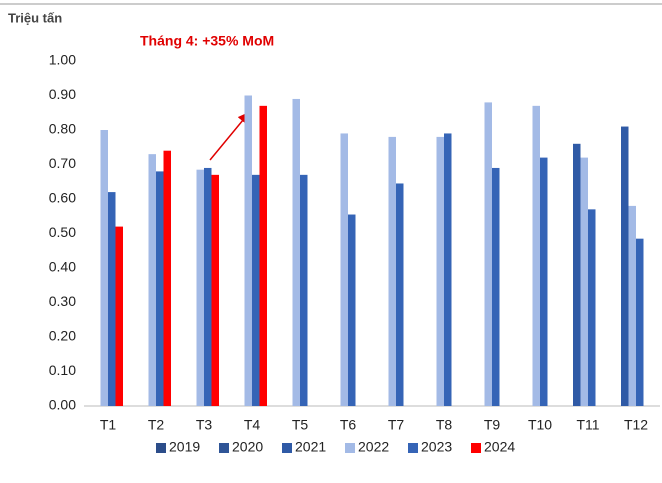 The height and width of the screenshot is (483, 662). Describe the element at coordinates (35, 17) in the screenshot. I see `y-axis-label: Triệu tấn` at that location.